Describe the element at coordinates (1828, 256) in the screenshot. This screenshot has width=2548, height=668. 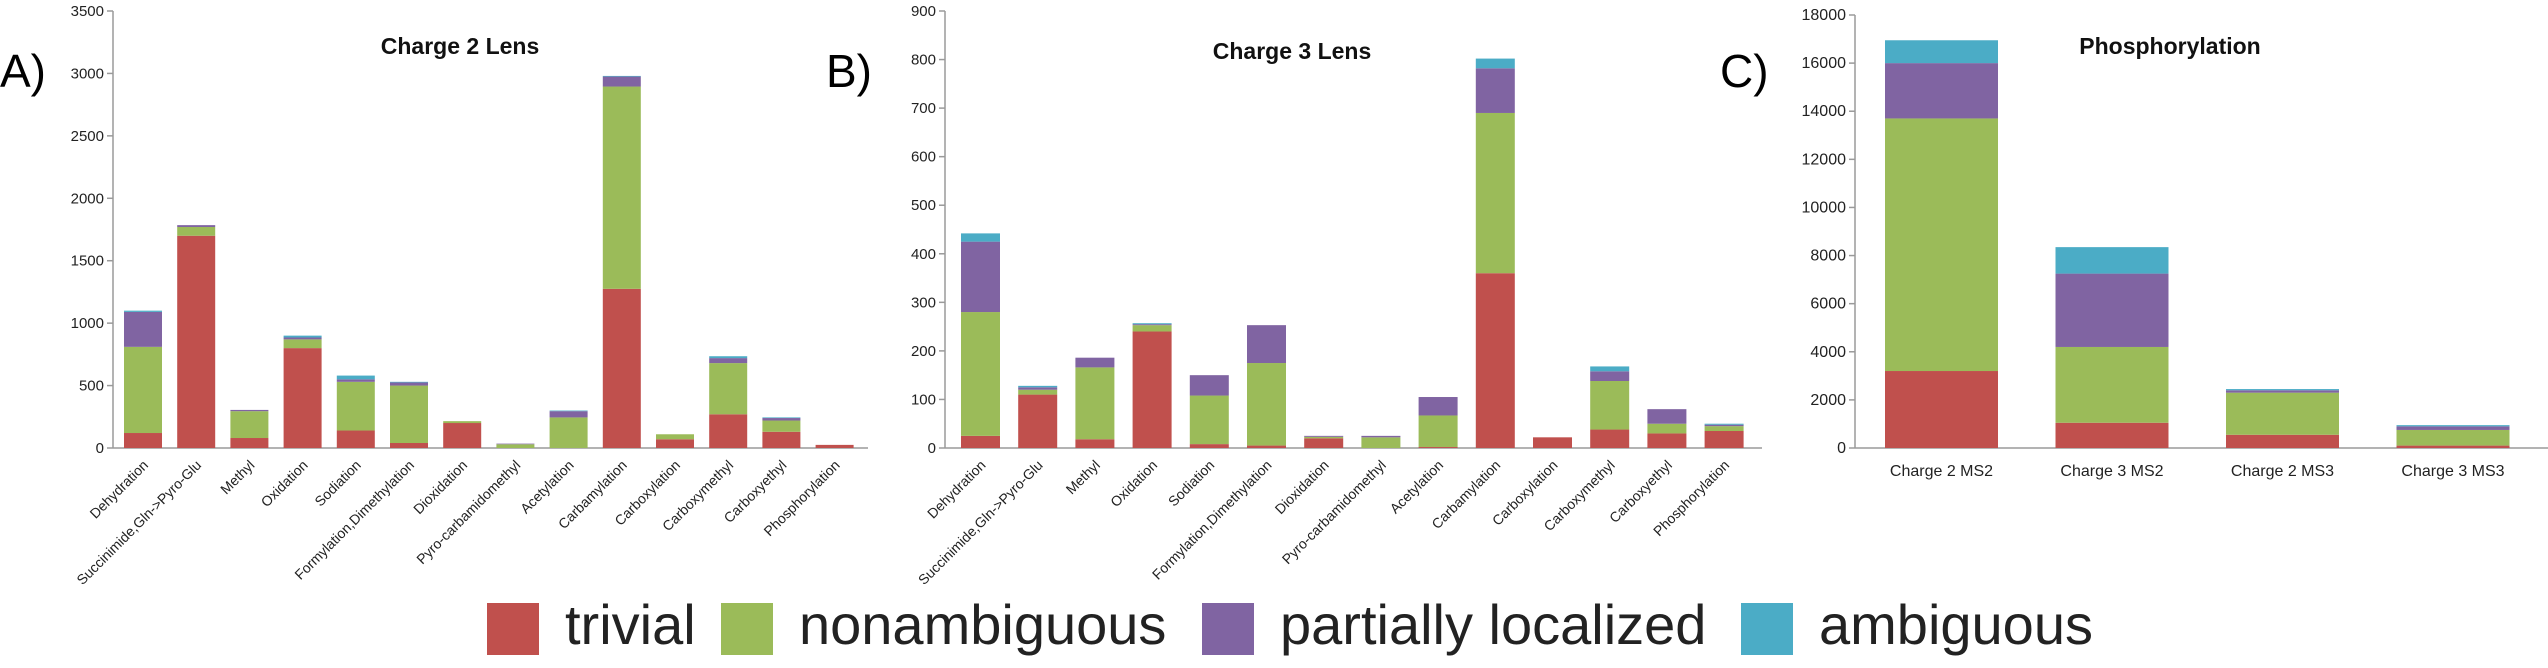
I see `y-tick-label: 8000` at that location.